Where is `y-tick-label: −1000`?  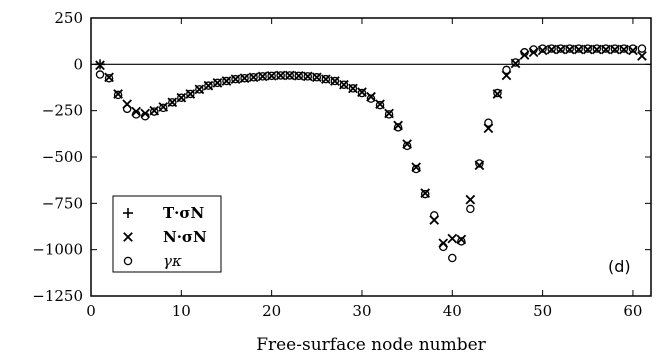 y-tick-label: −1000 is located at coordinates (57, 250).